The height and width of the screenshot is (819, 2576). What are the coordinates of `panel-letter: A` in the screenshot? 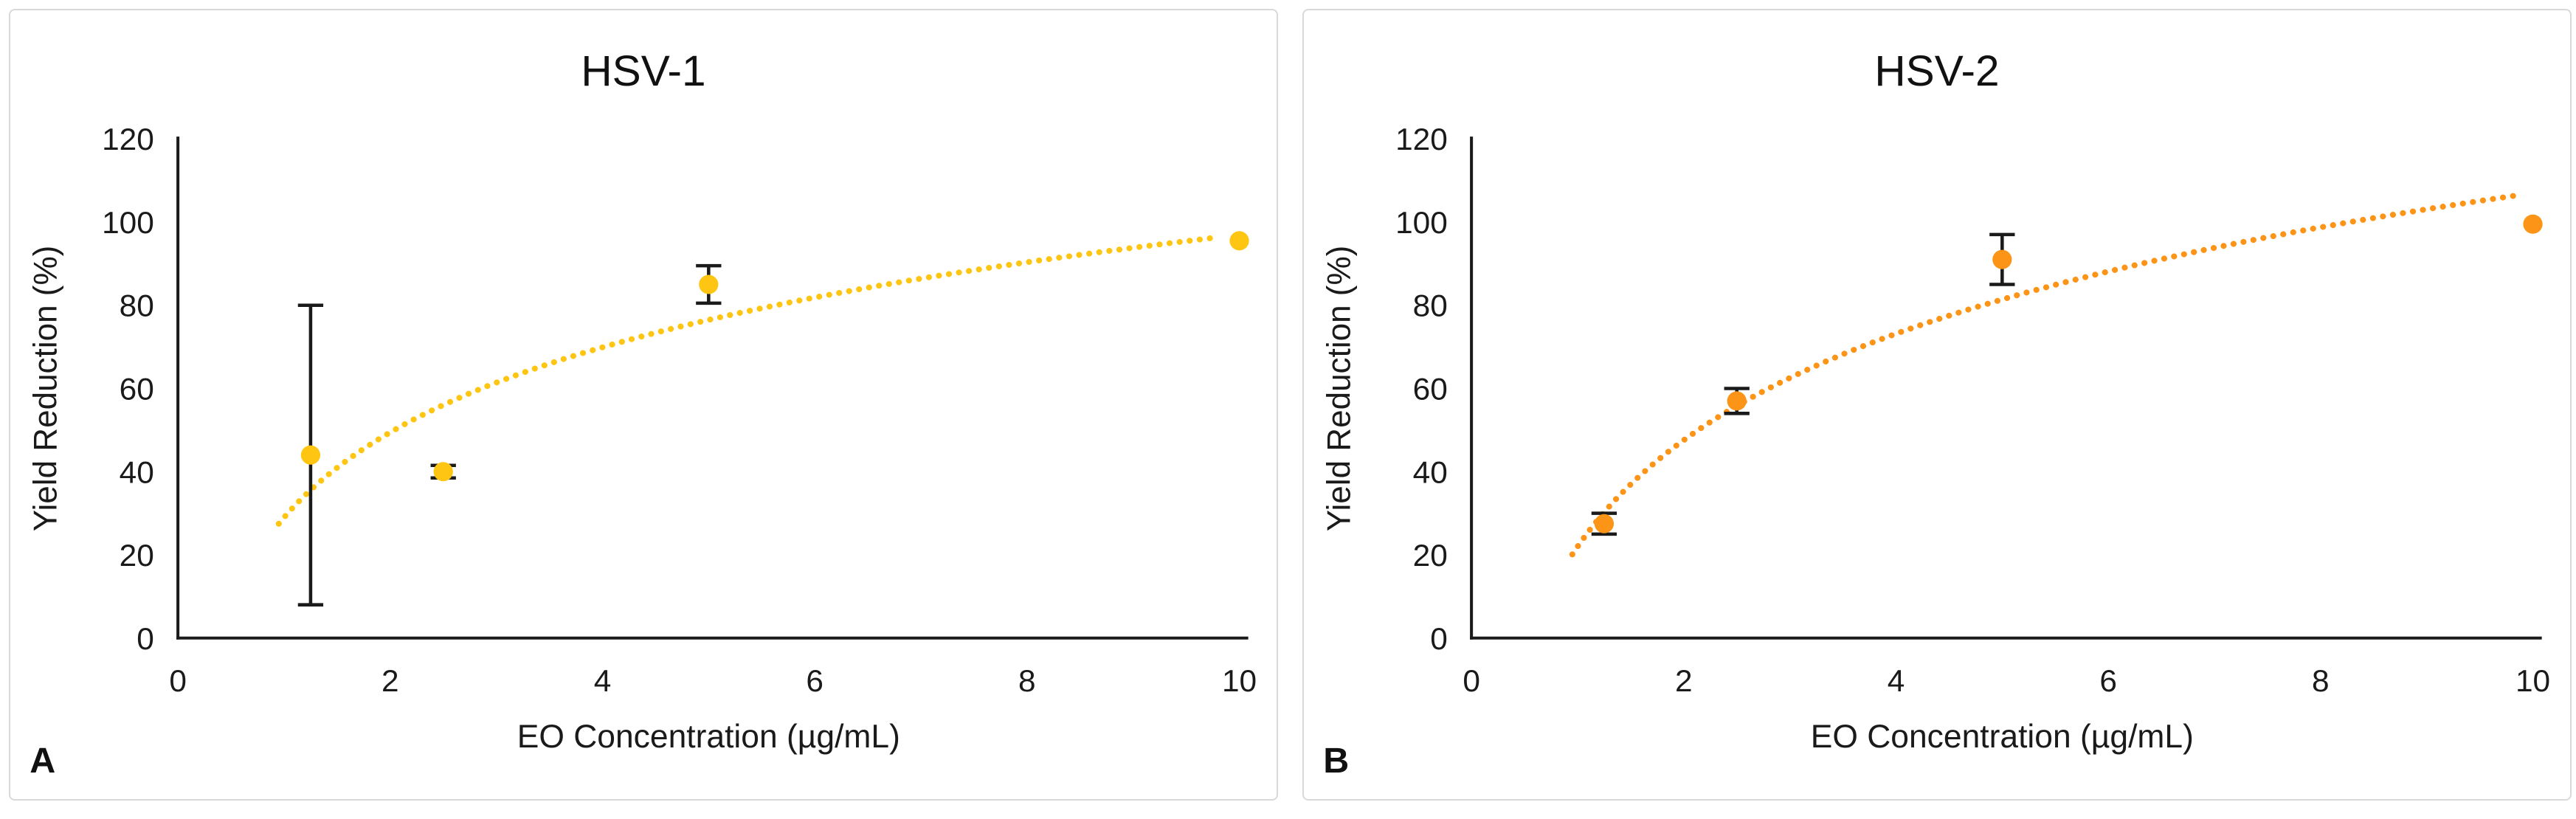 It's located at (42, 761).